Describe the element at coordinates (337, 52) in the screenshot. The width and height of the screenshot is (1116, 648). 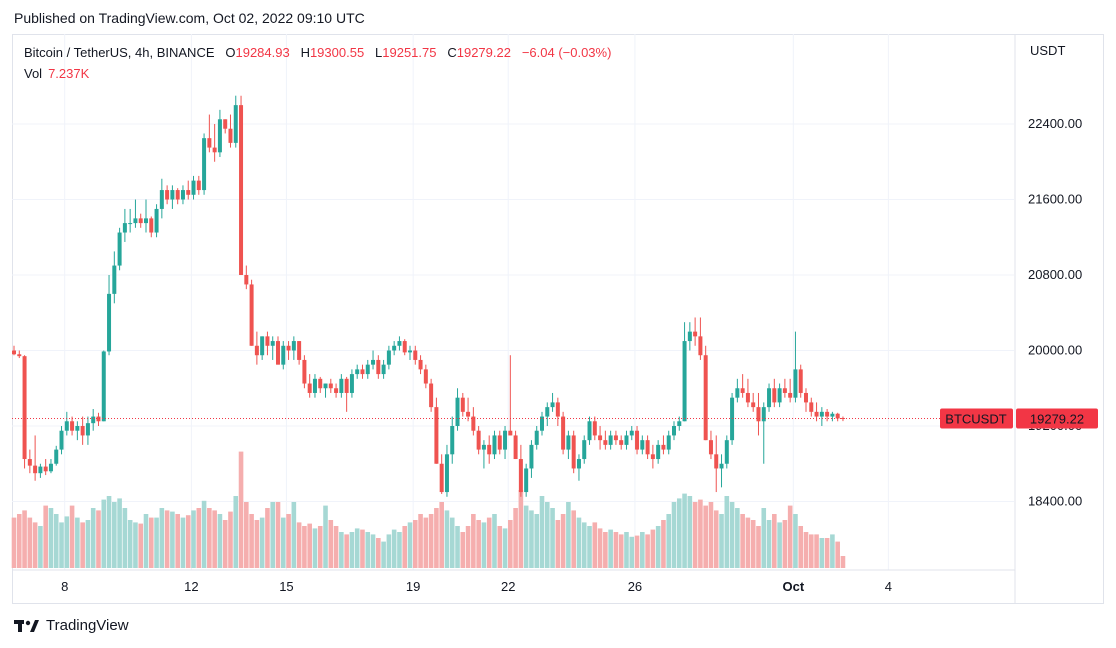
I see `high-value: 19300.55` at that location.